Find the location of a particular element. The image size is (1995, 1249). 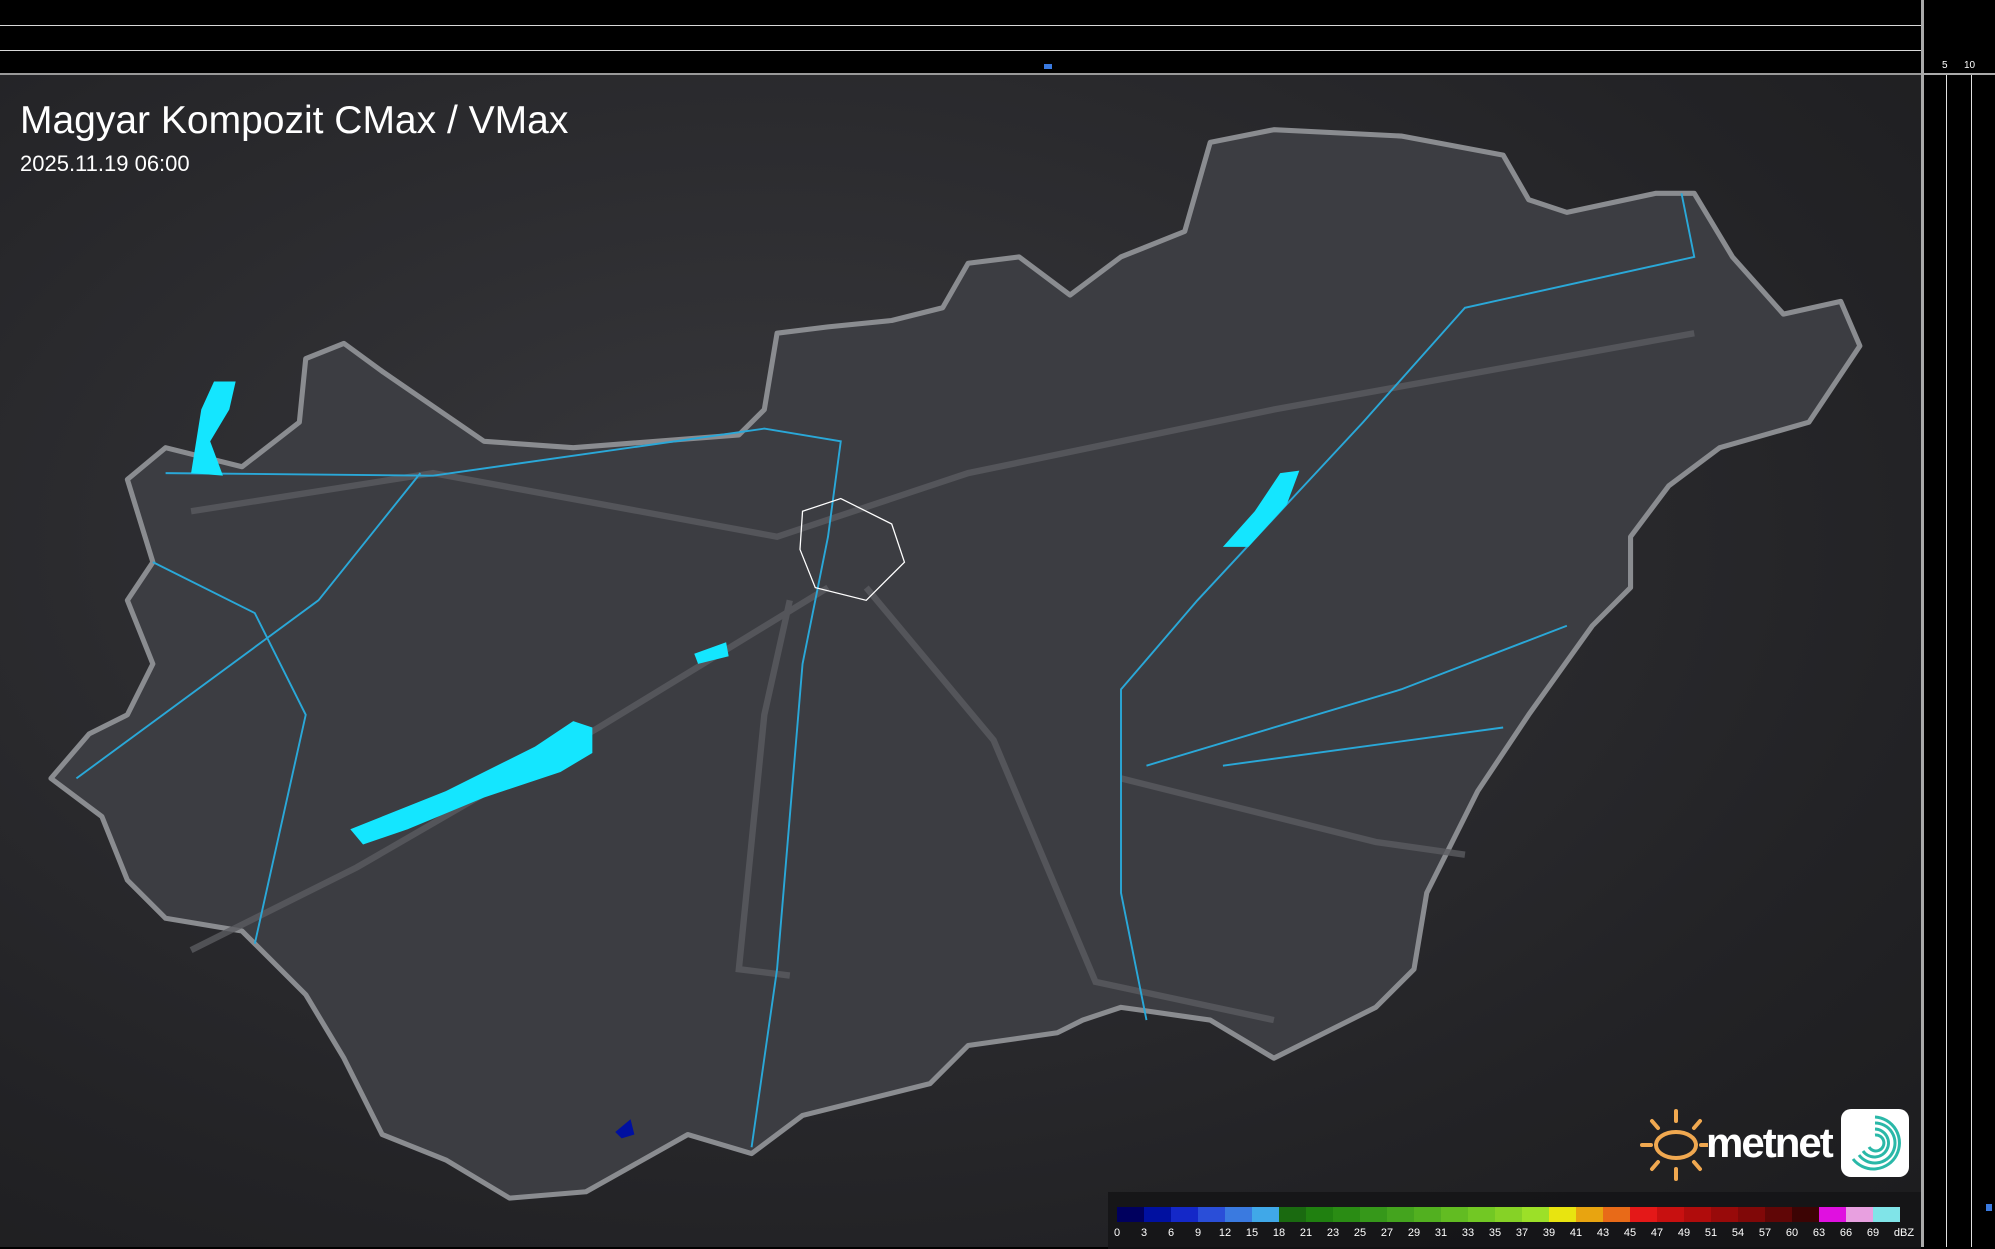

axis-tick-5: 5 is located at coordinates (1945, 65).